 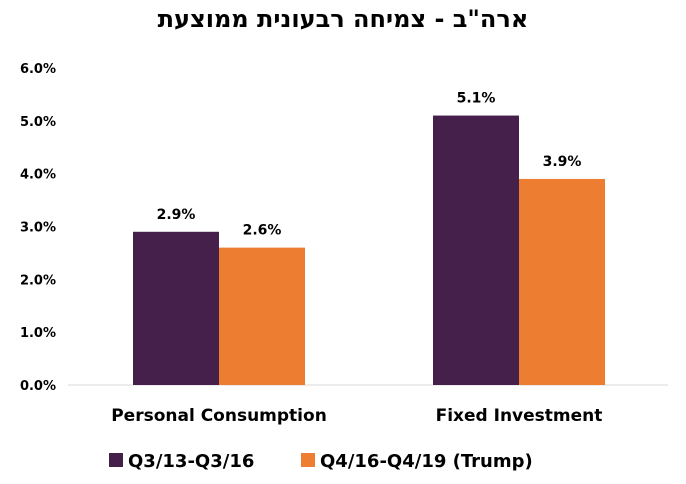 I want to click on data-label: 2.9%, so click(x=176, y=215).